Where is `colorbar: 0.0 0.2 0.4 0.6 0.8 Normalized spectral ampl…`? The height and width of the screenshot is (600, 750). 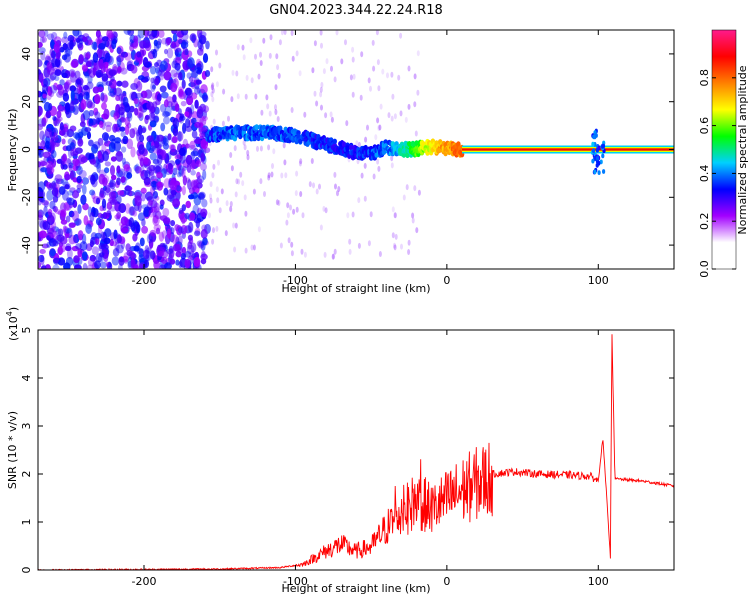
colorbar: 0.0 0.2 0.4 0.6 0.8 Normalized spectral ampl… is located at coordinates (723, 153).